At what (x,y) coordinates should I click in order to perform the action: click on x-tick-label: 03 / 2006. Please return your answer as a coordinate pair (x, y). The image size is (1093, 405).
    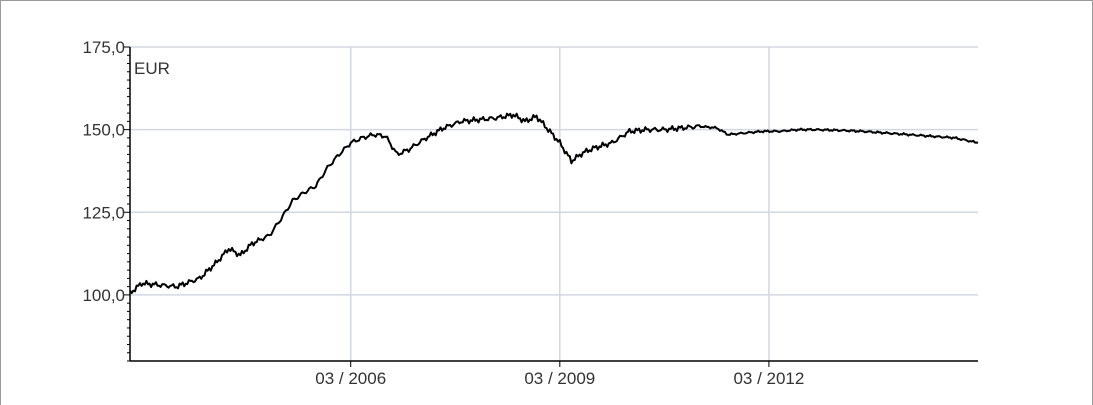
    Looking at the image, I should click on (350, 378).